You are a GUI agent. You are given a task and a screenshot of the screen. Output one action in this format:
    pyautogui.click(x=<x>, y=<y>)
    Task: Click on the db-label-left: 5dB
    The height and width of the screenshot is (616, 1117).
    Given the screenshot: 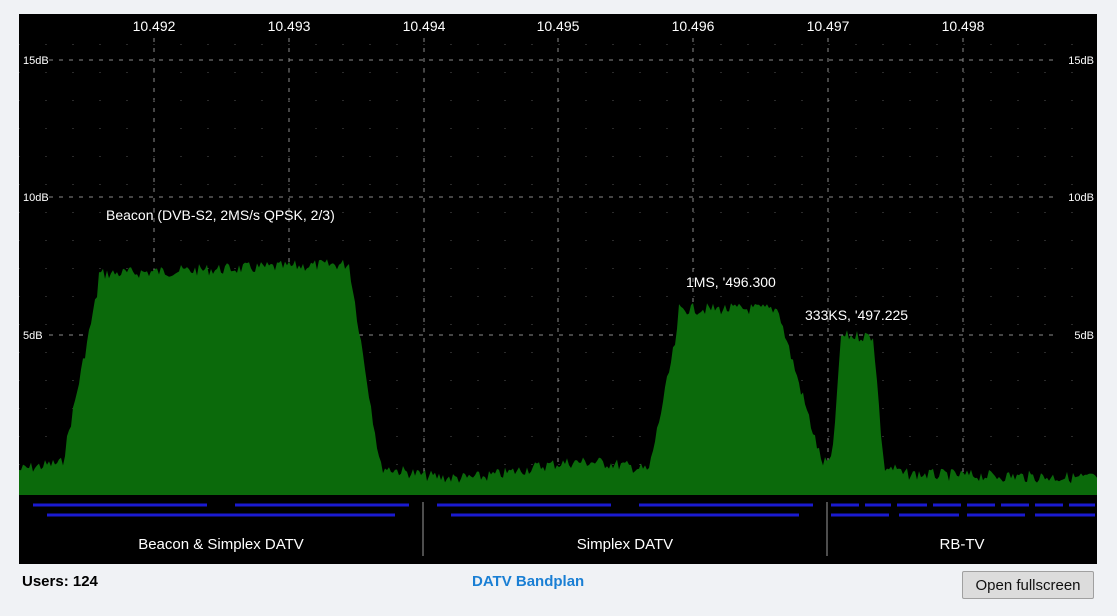 What is the action you would take?
    pyautogui.click(x=33, y=336)
    